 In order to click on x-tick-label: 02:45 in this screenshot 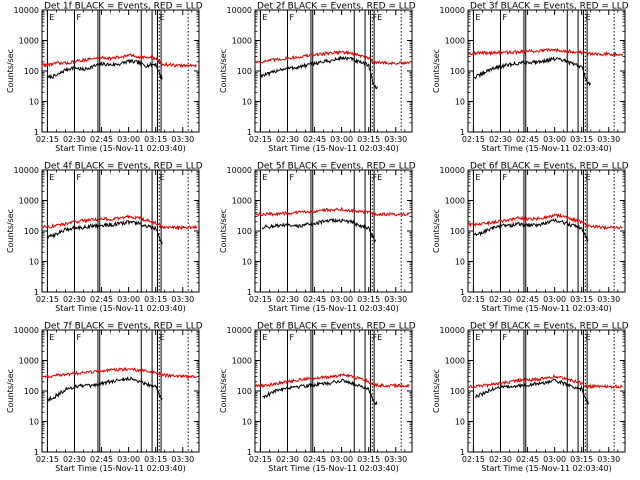, I will do `click(314, 299)`.